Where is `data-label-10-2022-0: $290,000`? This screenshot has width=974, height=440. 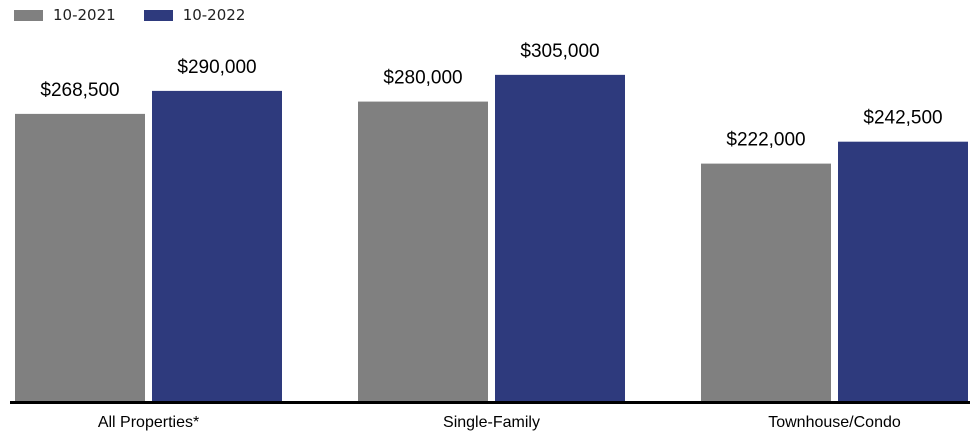
data-label-10-2022-0: $290,000 is located at coordinates (216, 67).